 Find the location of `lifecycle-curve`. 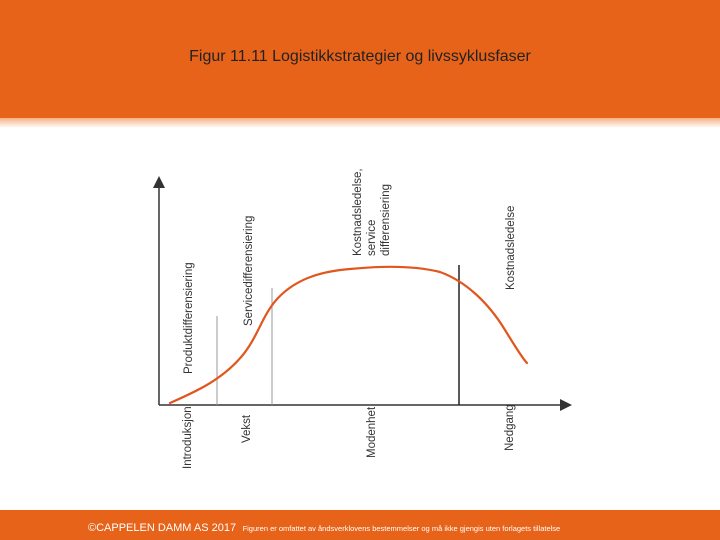

lifecycle-curve is located at coordinates (348, 335).